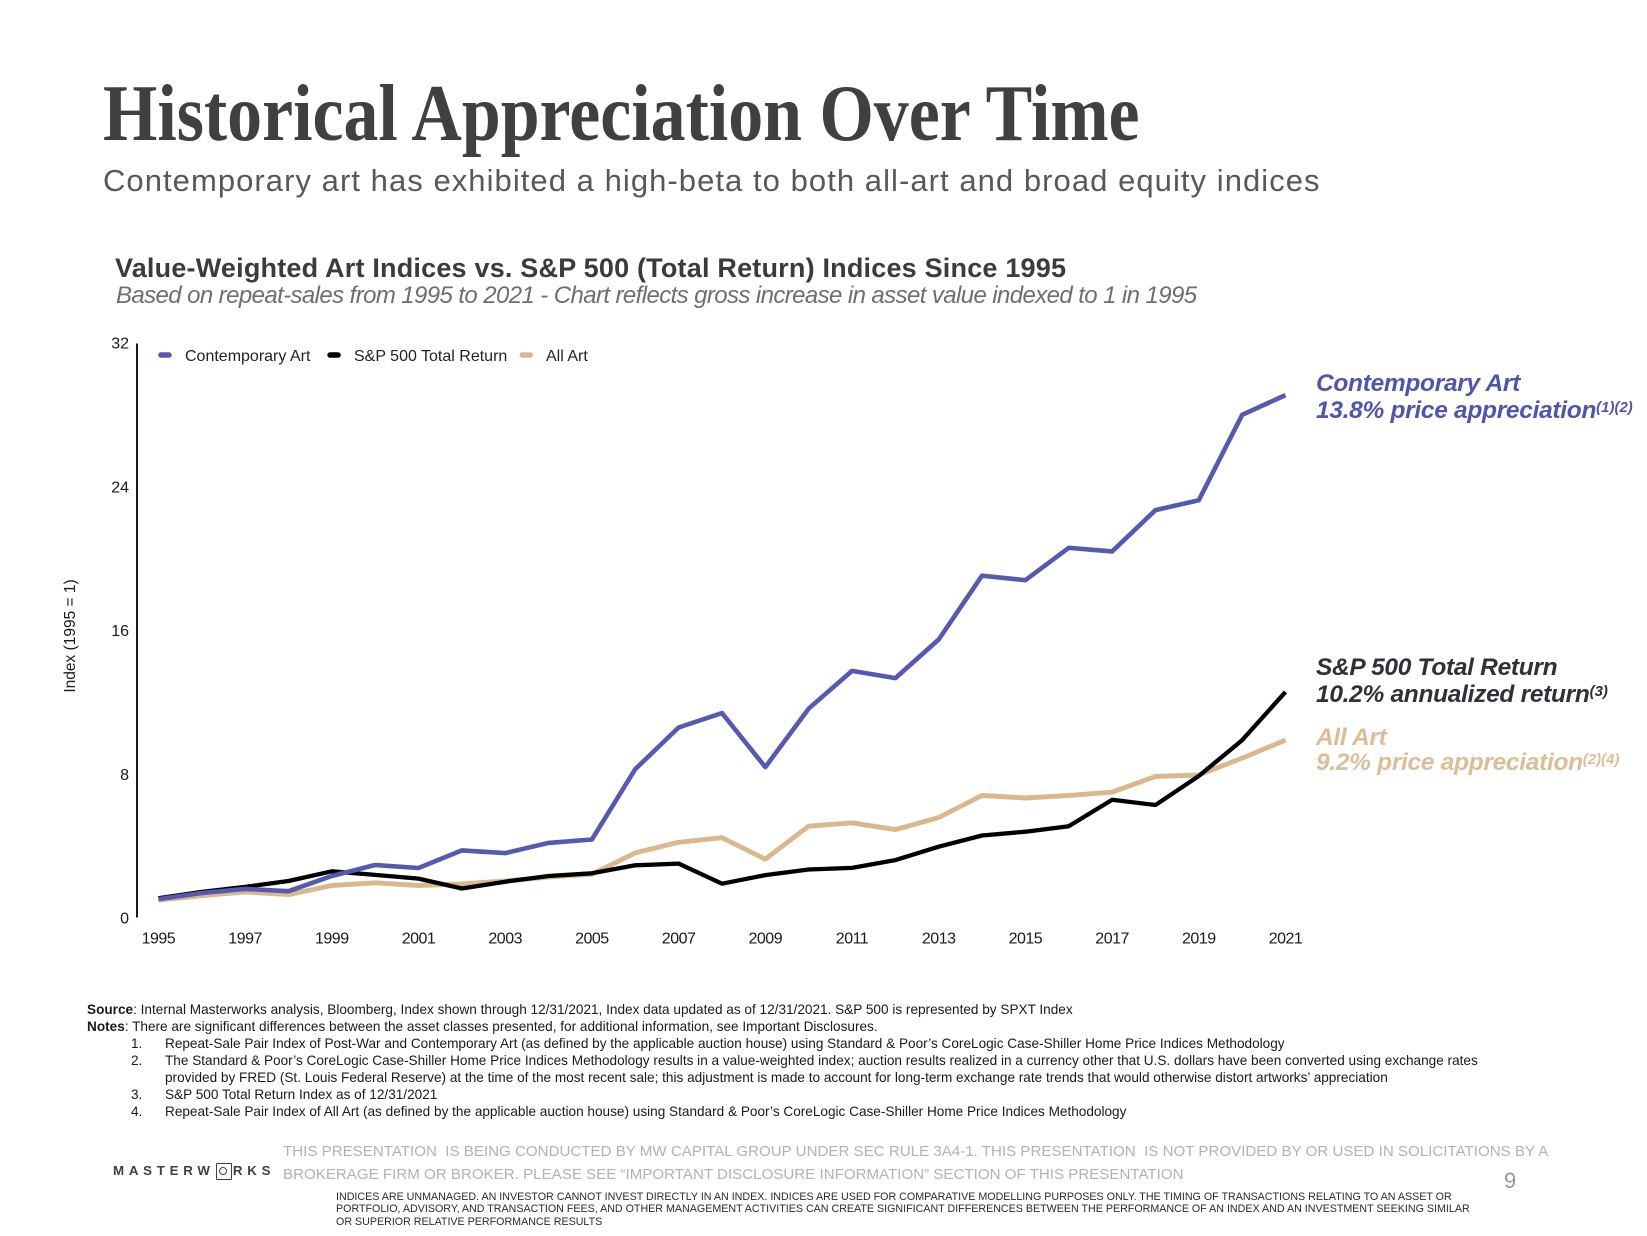 The height and width of the screenshot is (1236, 1647). I want to click on svg-text: 2001, so click(419, 939).